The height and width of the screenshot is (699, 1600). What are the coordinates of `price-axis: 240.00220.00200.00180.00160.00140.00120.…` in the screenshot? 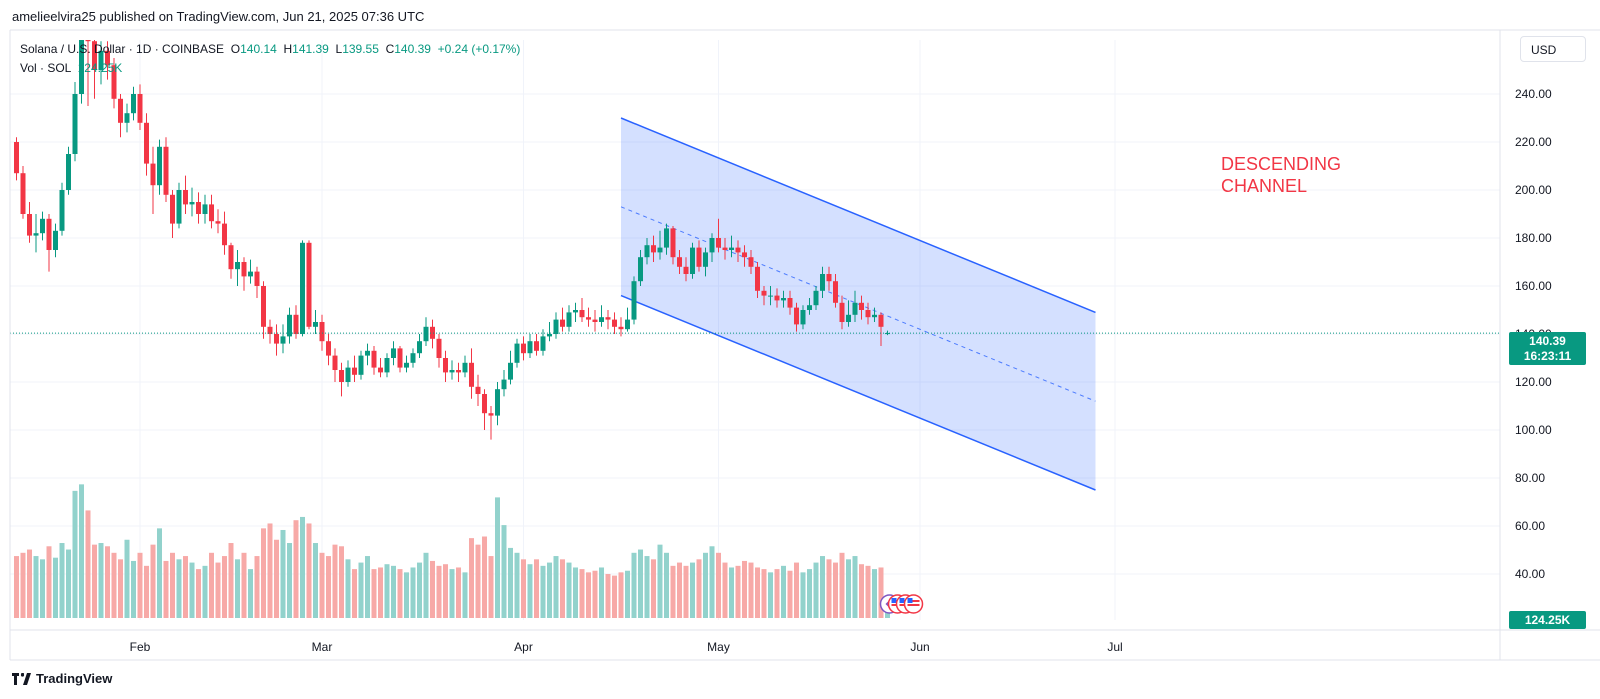 It's located at (1533, 334).